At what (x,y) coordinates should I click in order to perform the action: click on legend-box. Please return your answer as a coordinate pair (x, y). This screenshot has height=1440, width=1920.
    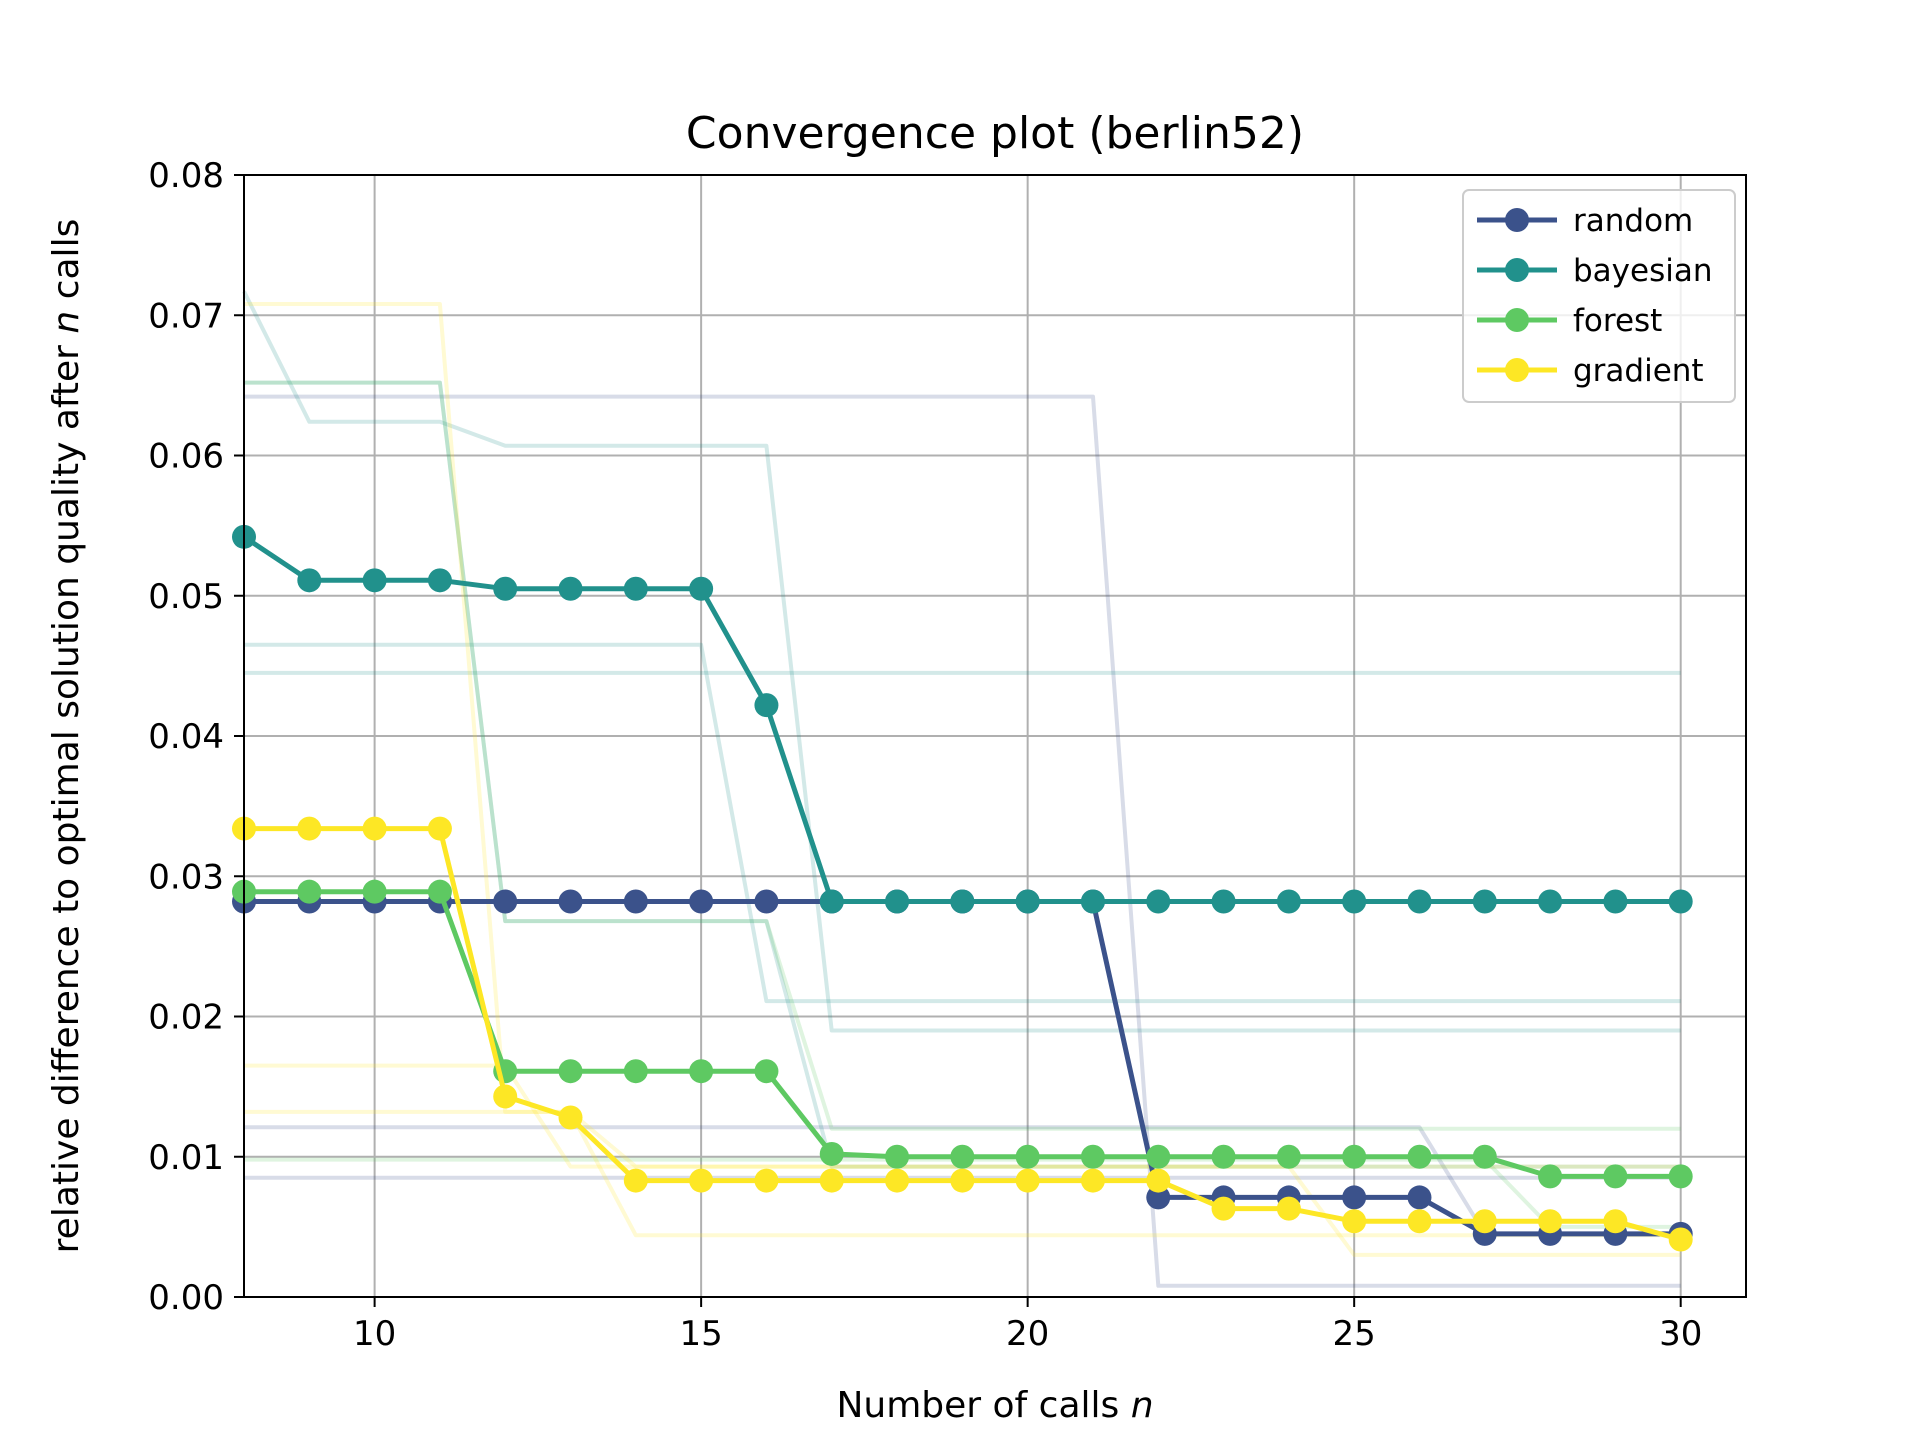
    Looking at the image, I should click on (1599, 296).